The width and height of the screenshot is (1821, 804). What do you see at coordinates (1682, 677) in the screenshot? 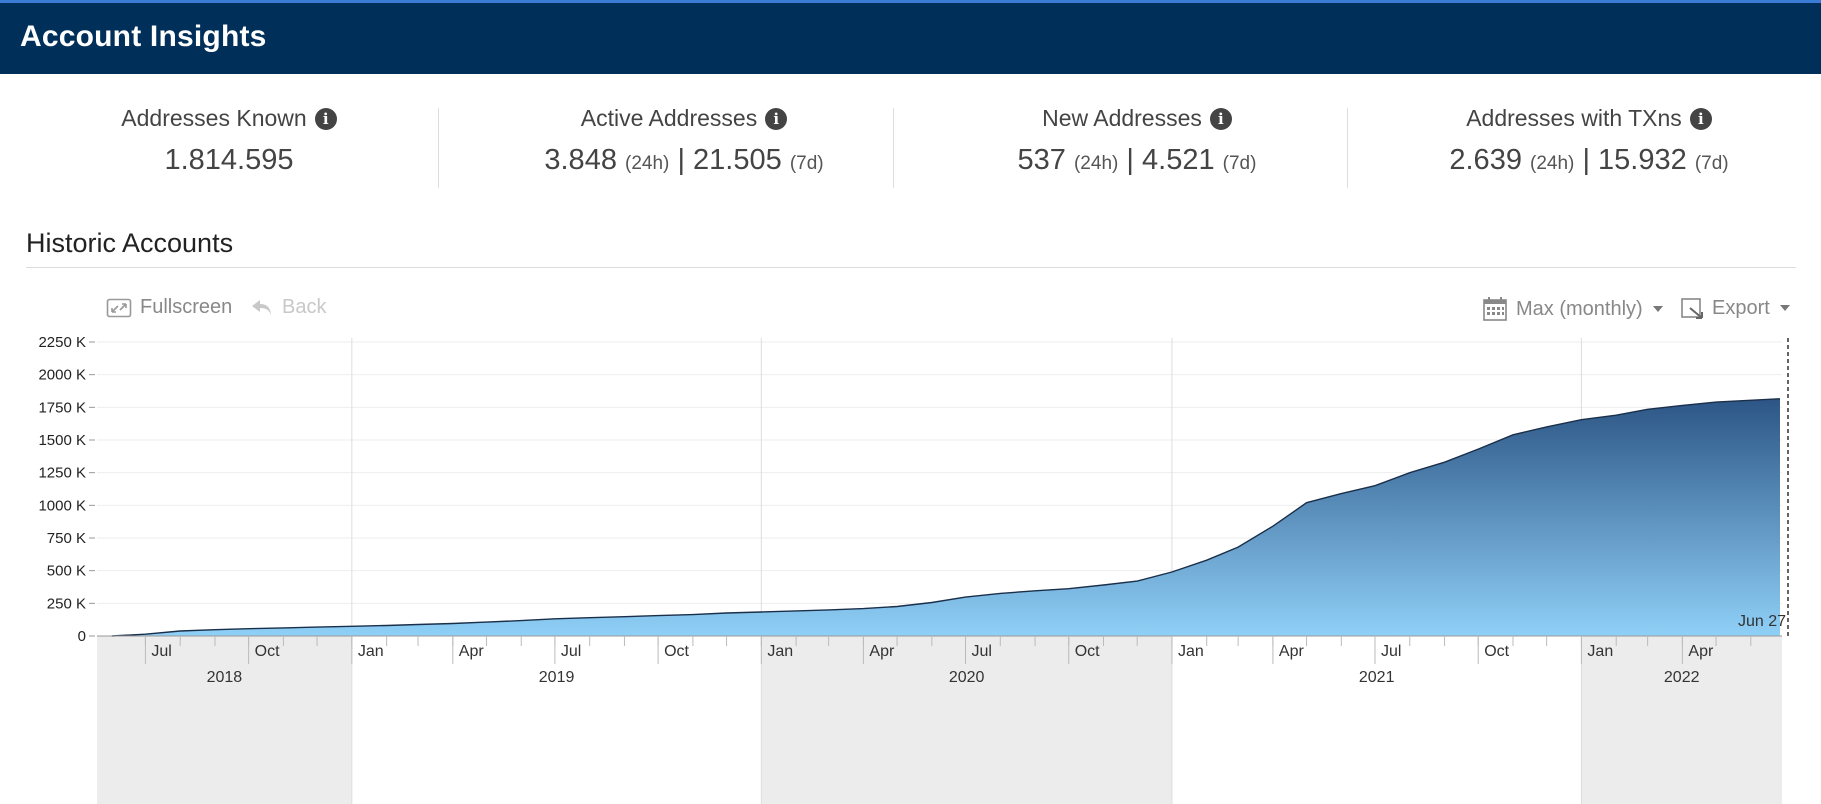
I see `year-label: 2022` at bounding box center [1682, 677].